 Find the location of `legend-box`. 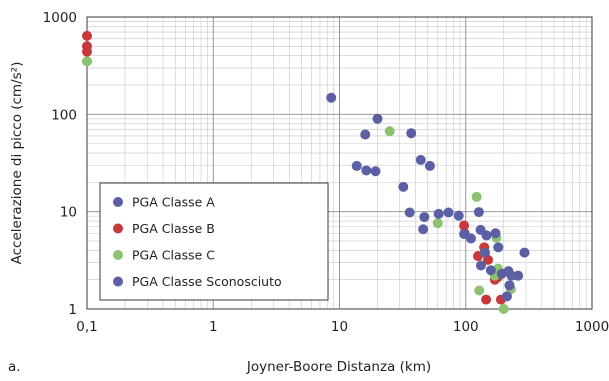

legend-box is located at coordinates (214, 241).